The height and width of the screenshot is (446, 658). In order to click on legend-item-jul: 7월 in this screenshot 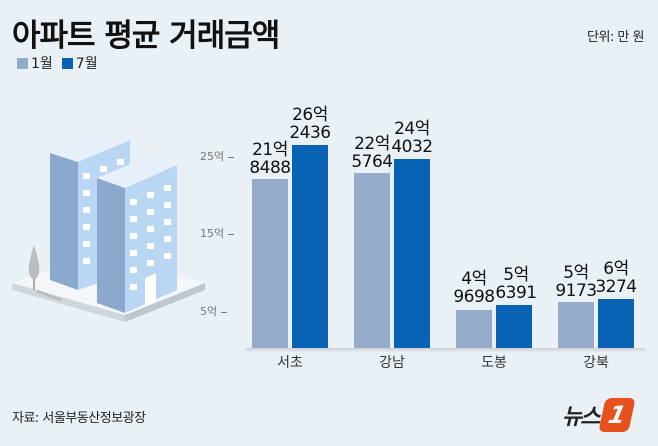, I will do `click(79, 63)`.